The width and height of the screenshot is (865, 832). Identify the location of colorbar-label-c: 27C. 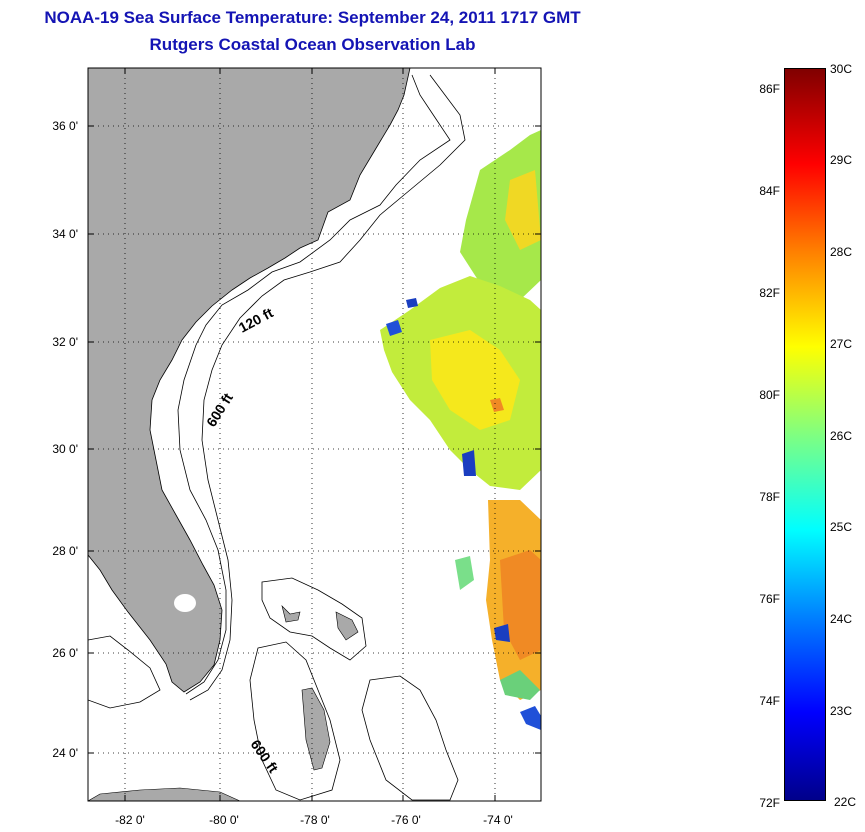
(841, 344).